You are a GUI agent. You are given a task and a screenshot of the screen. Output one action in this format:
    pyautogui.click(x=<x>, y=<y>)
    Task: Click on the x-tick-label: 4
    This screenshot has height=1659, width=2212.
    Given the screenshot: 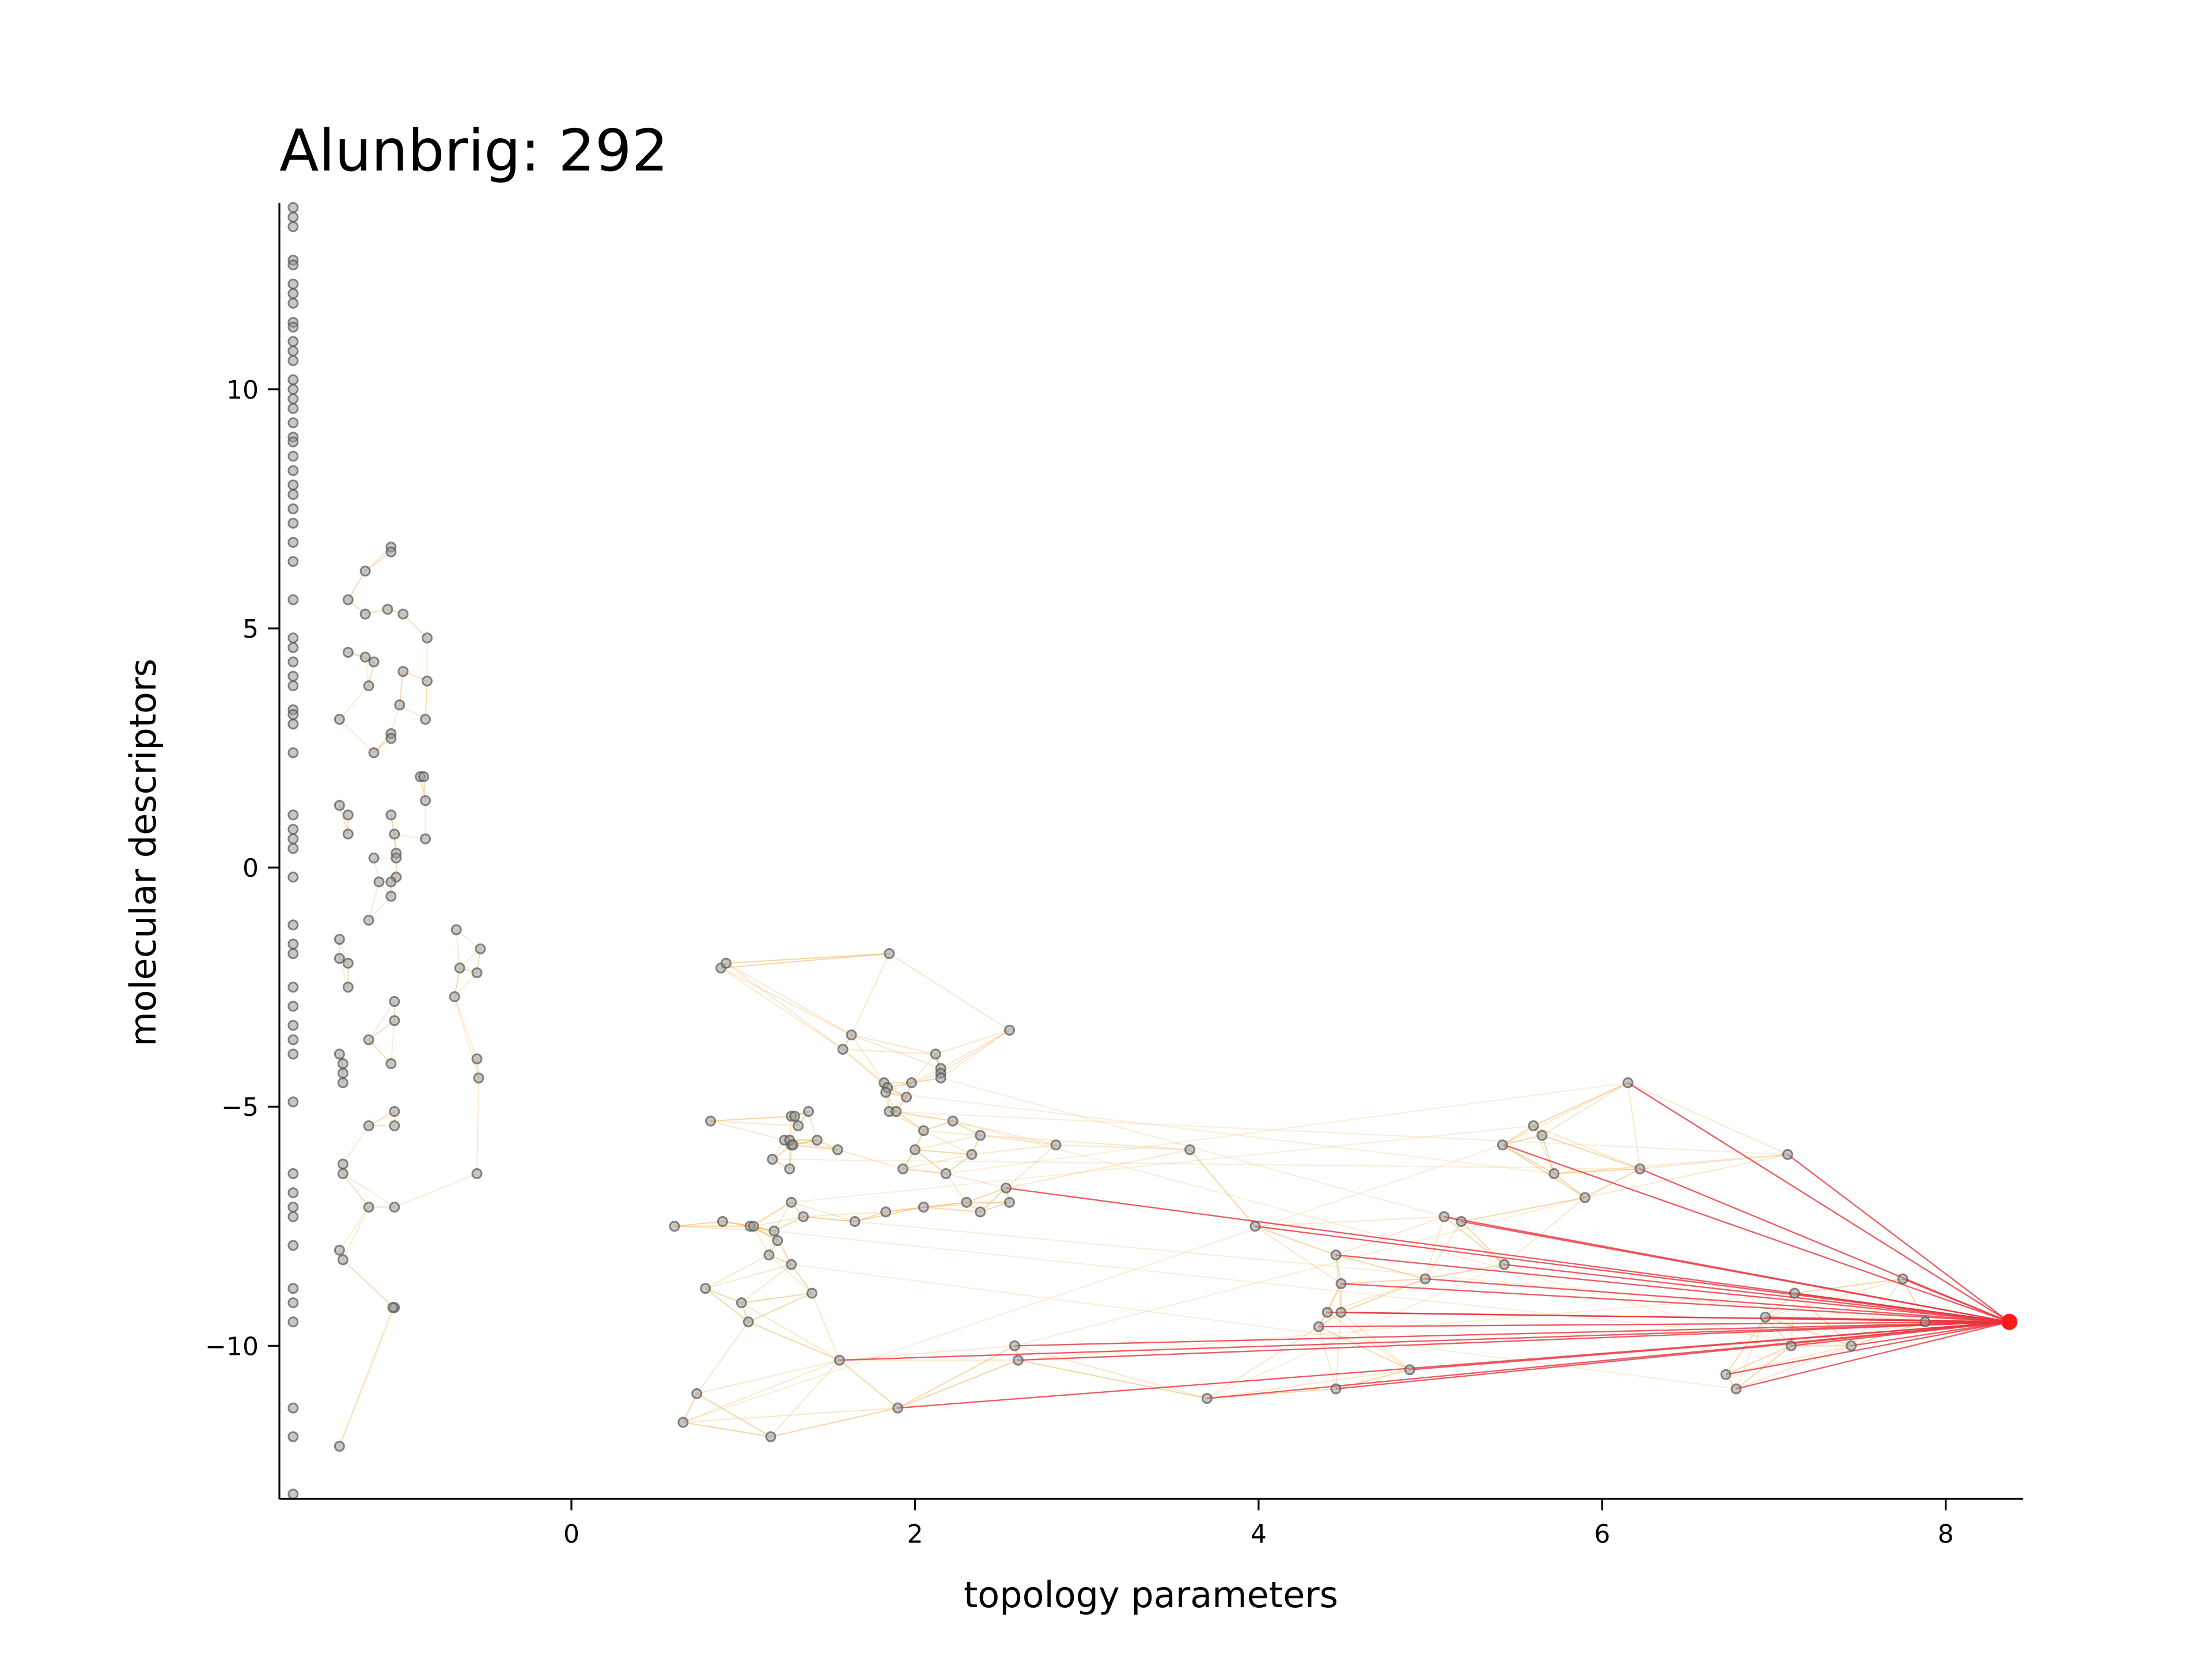 What is the action you would take?
    pyautogui.click(x=1259, y=1534)
    